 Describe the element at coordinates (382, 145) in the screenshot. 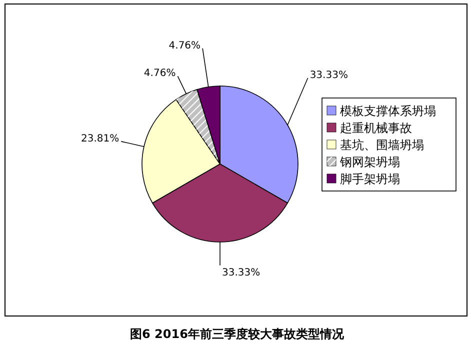

I see `legend-label: 基坑、围墙坍塌` at that location.